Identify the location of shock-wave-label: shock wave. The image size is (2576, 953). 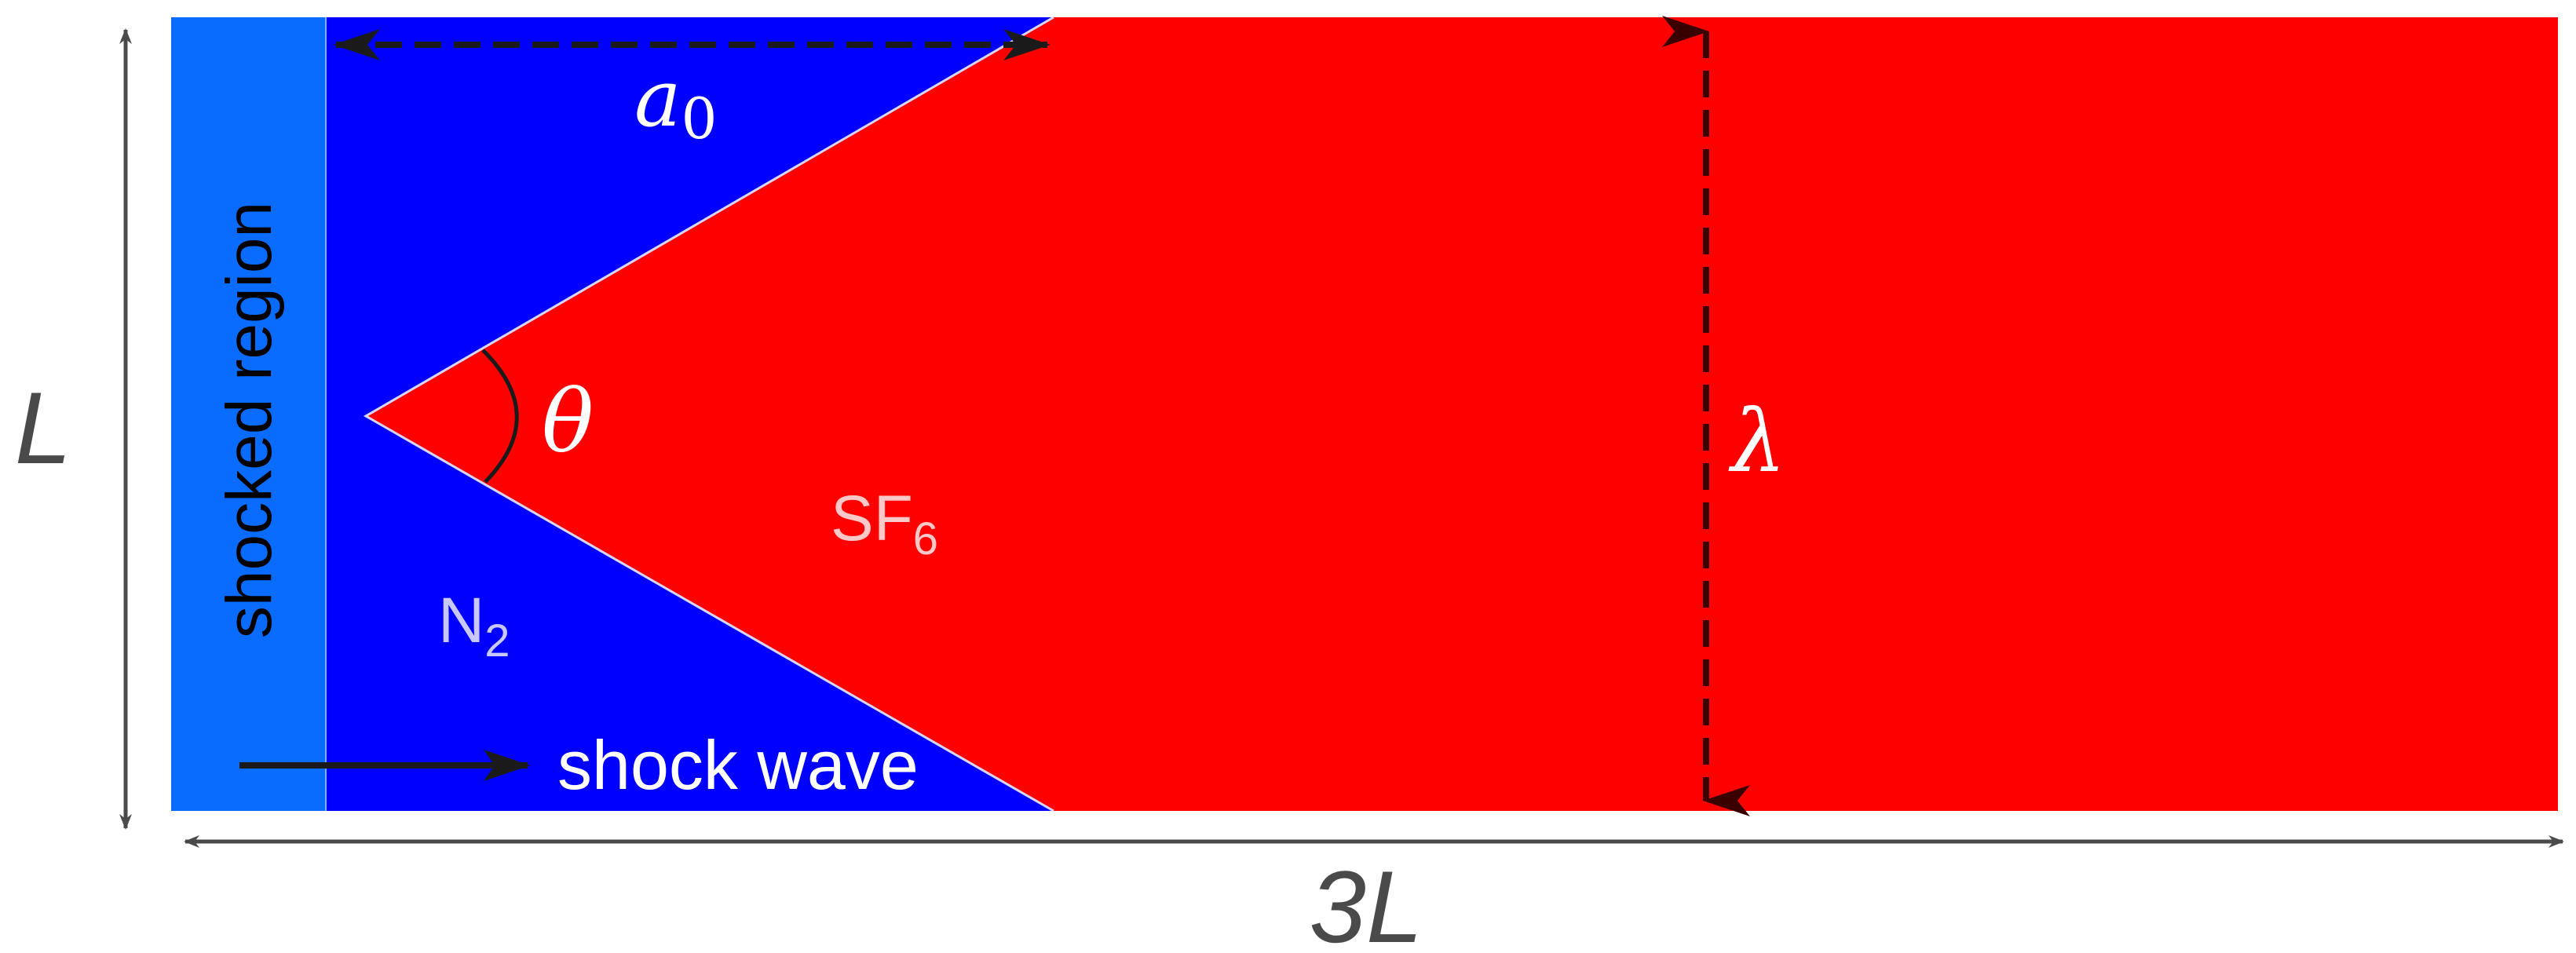
(738, 765).